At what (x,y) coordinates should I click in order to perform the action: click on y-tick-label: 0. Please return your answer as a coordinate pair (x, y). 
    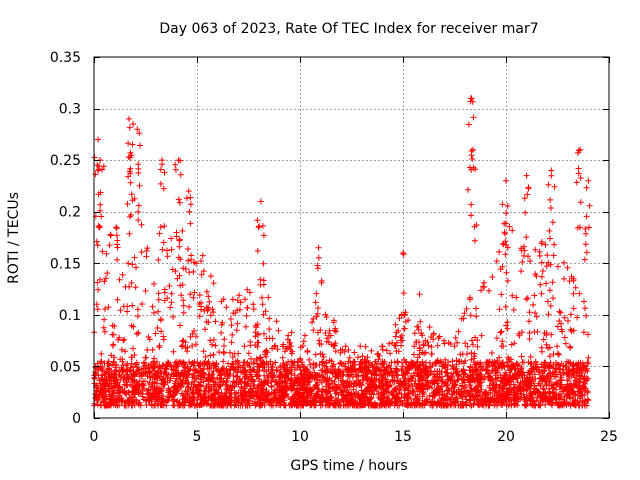
    Looking at the image, I should click on (76, 419).